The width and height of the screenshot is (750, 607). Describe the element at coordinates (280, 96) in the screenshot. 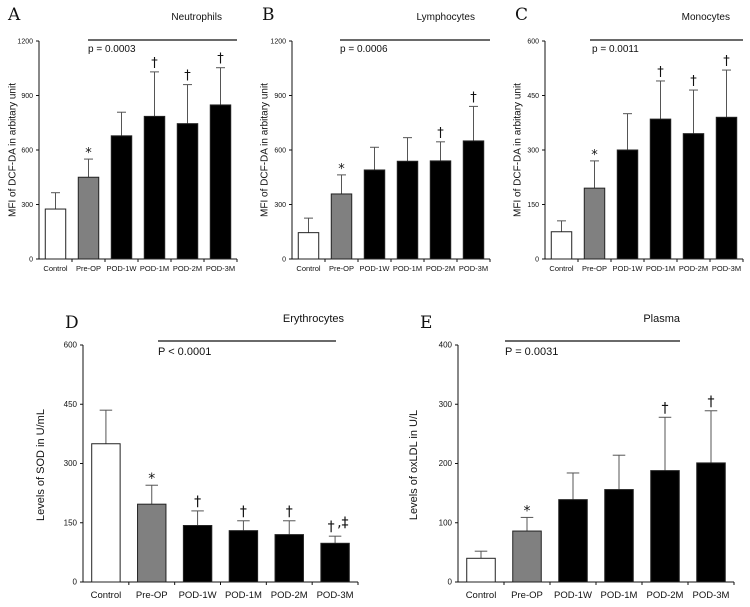

I see `panel-b-ytick-label: 900` at that location.